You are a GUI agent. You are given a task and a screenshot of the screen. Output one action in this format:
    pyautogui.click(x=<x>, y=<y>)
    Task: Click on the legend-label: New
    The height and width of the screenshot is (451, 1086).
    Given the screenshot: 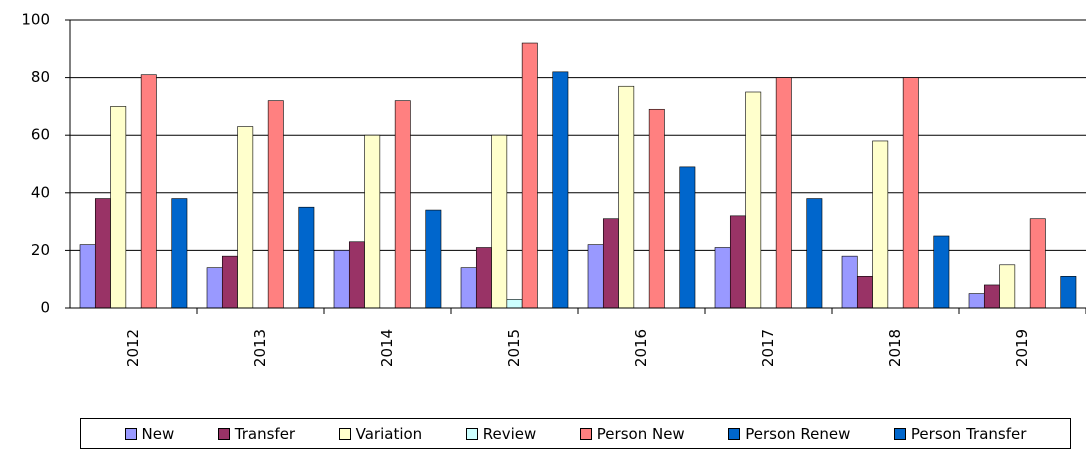 What is the action you would take?
    pyautogui.click(x=158, y=433)
    